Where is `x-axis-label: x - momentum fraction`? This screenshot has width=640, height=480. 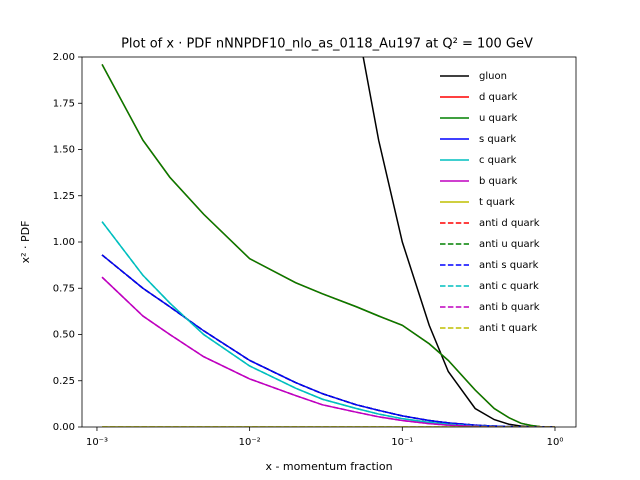
x-axis-label: x - momentum fraction is located at coordinates (328, 466).